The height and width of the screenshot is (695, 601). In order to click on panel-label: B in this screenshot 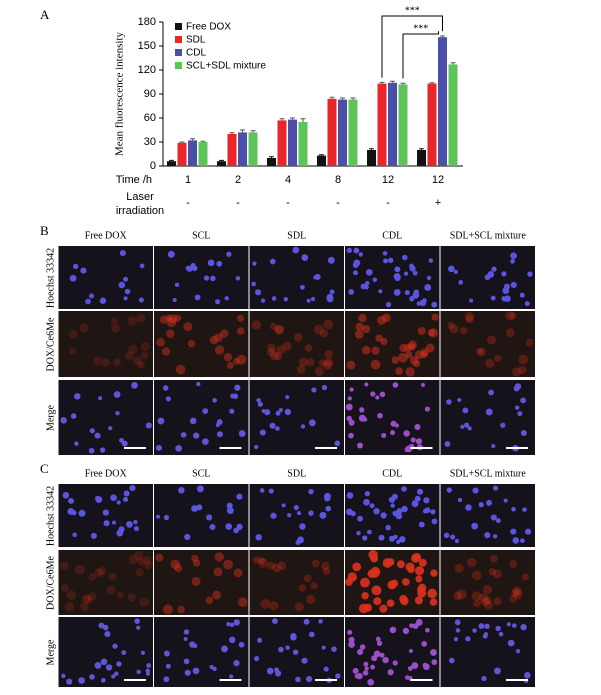, I will do `click(44, 230)`.